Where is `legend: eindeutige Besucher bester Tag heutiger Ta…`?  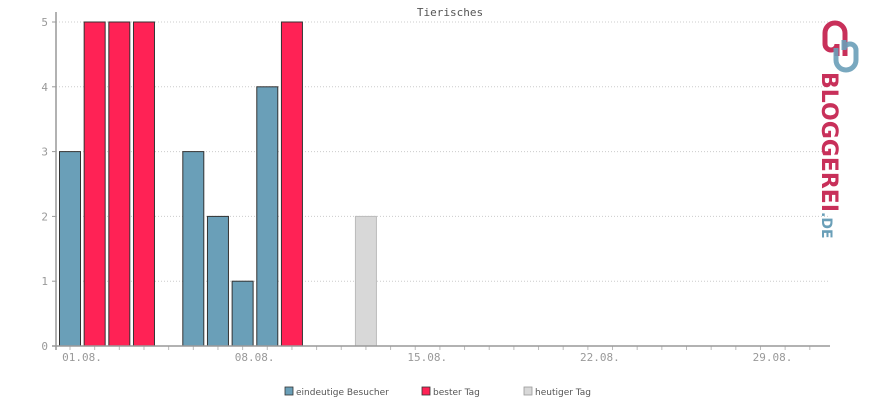 legend: eindeutige Besucher bester Tag heutiger Ta… is located at coordinates (437, 392).